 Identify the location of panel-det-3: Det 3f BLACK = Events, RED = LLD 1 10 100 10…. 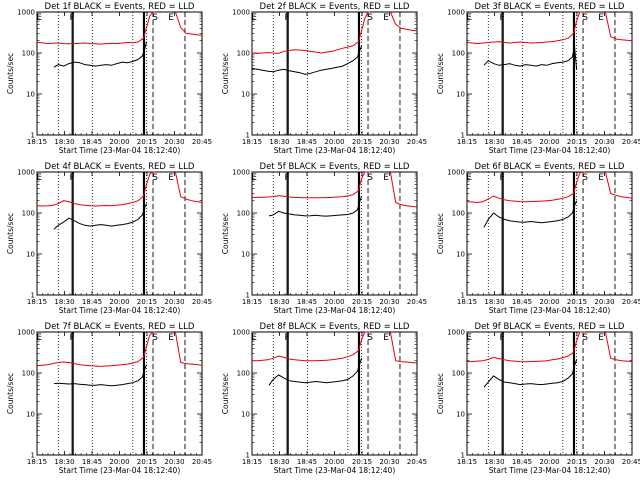
(538, 78).